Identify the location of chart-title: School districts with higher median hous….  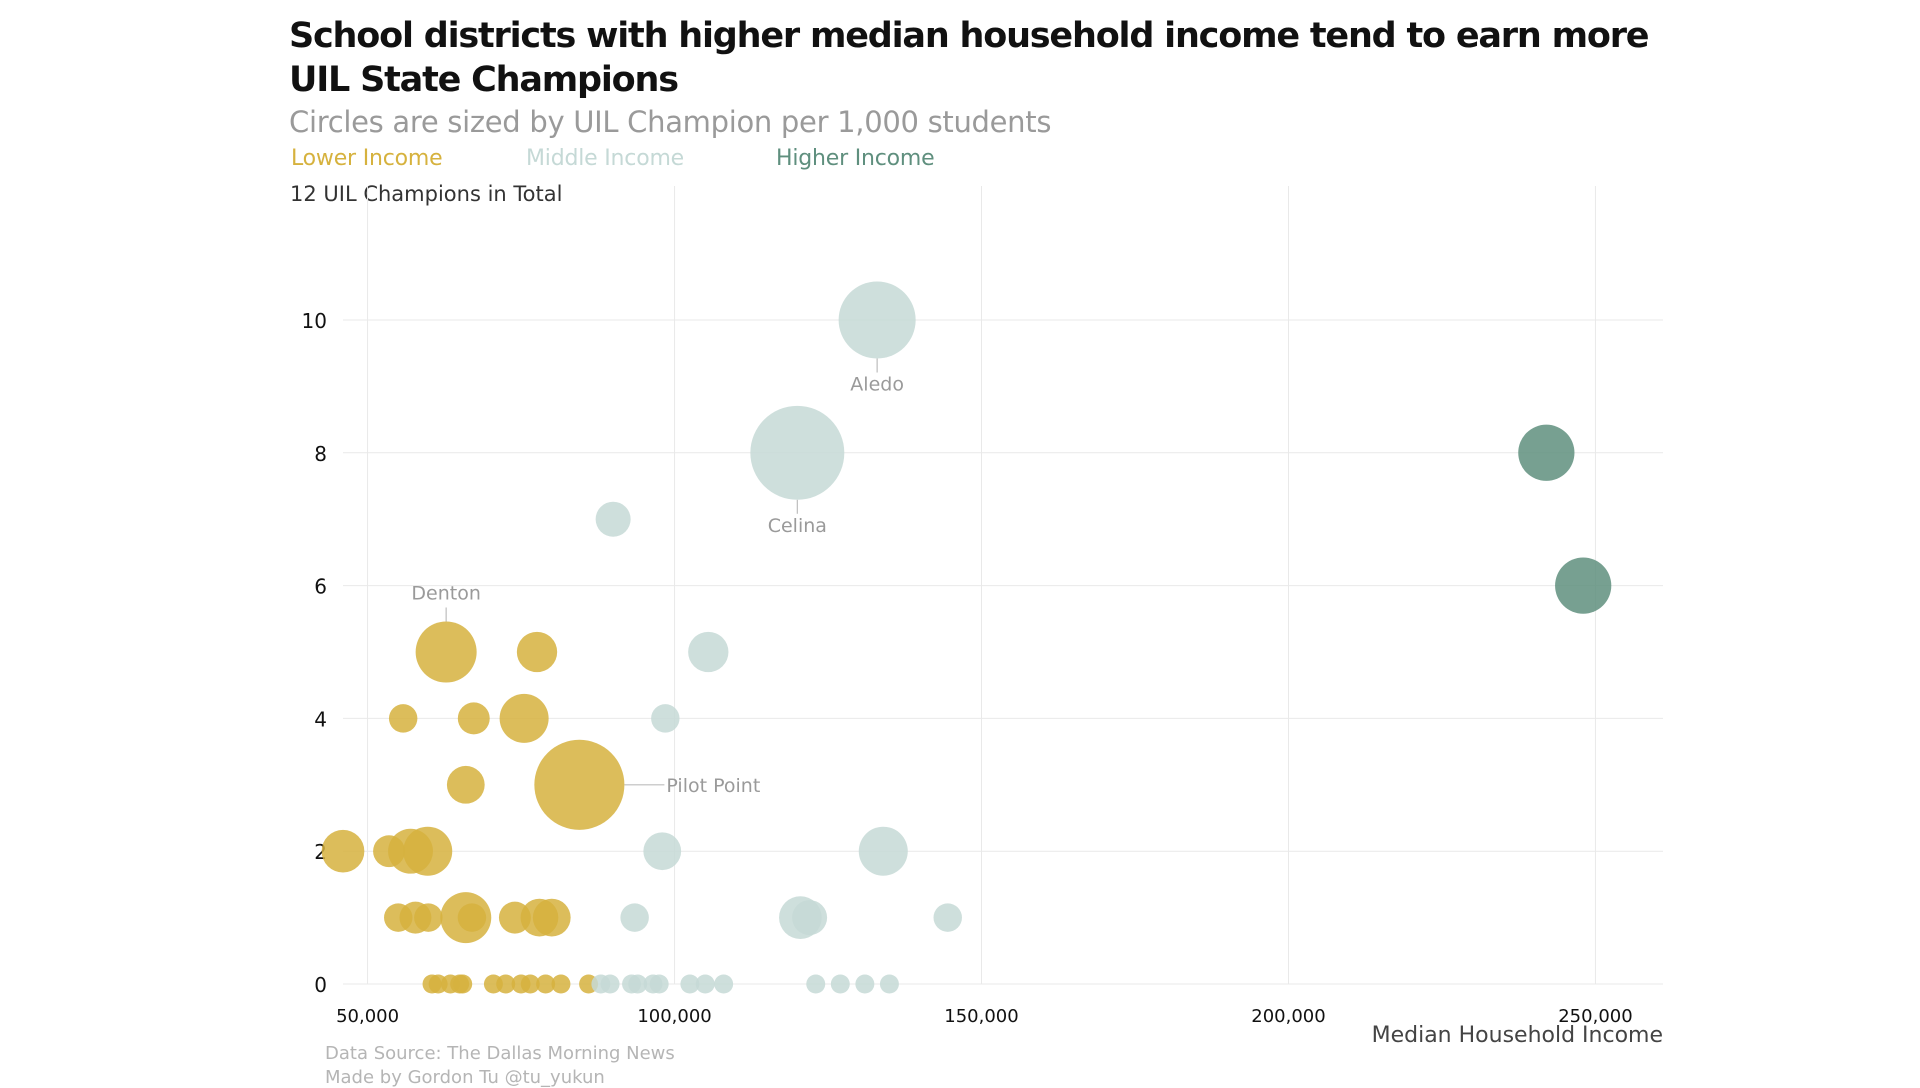
(969, 58).